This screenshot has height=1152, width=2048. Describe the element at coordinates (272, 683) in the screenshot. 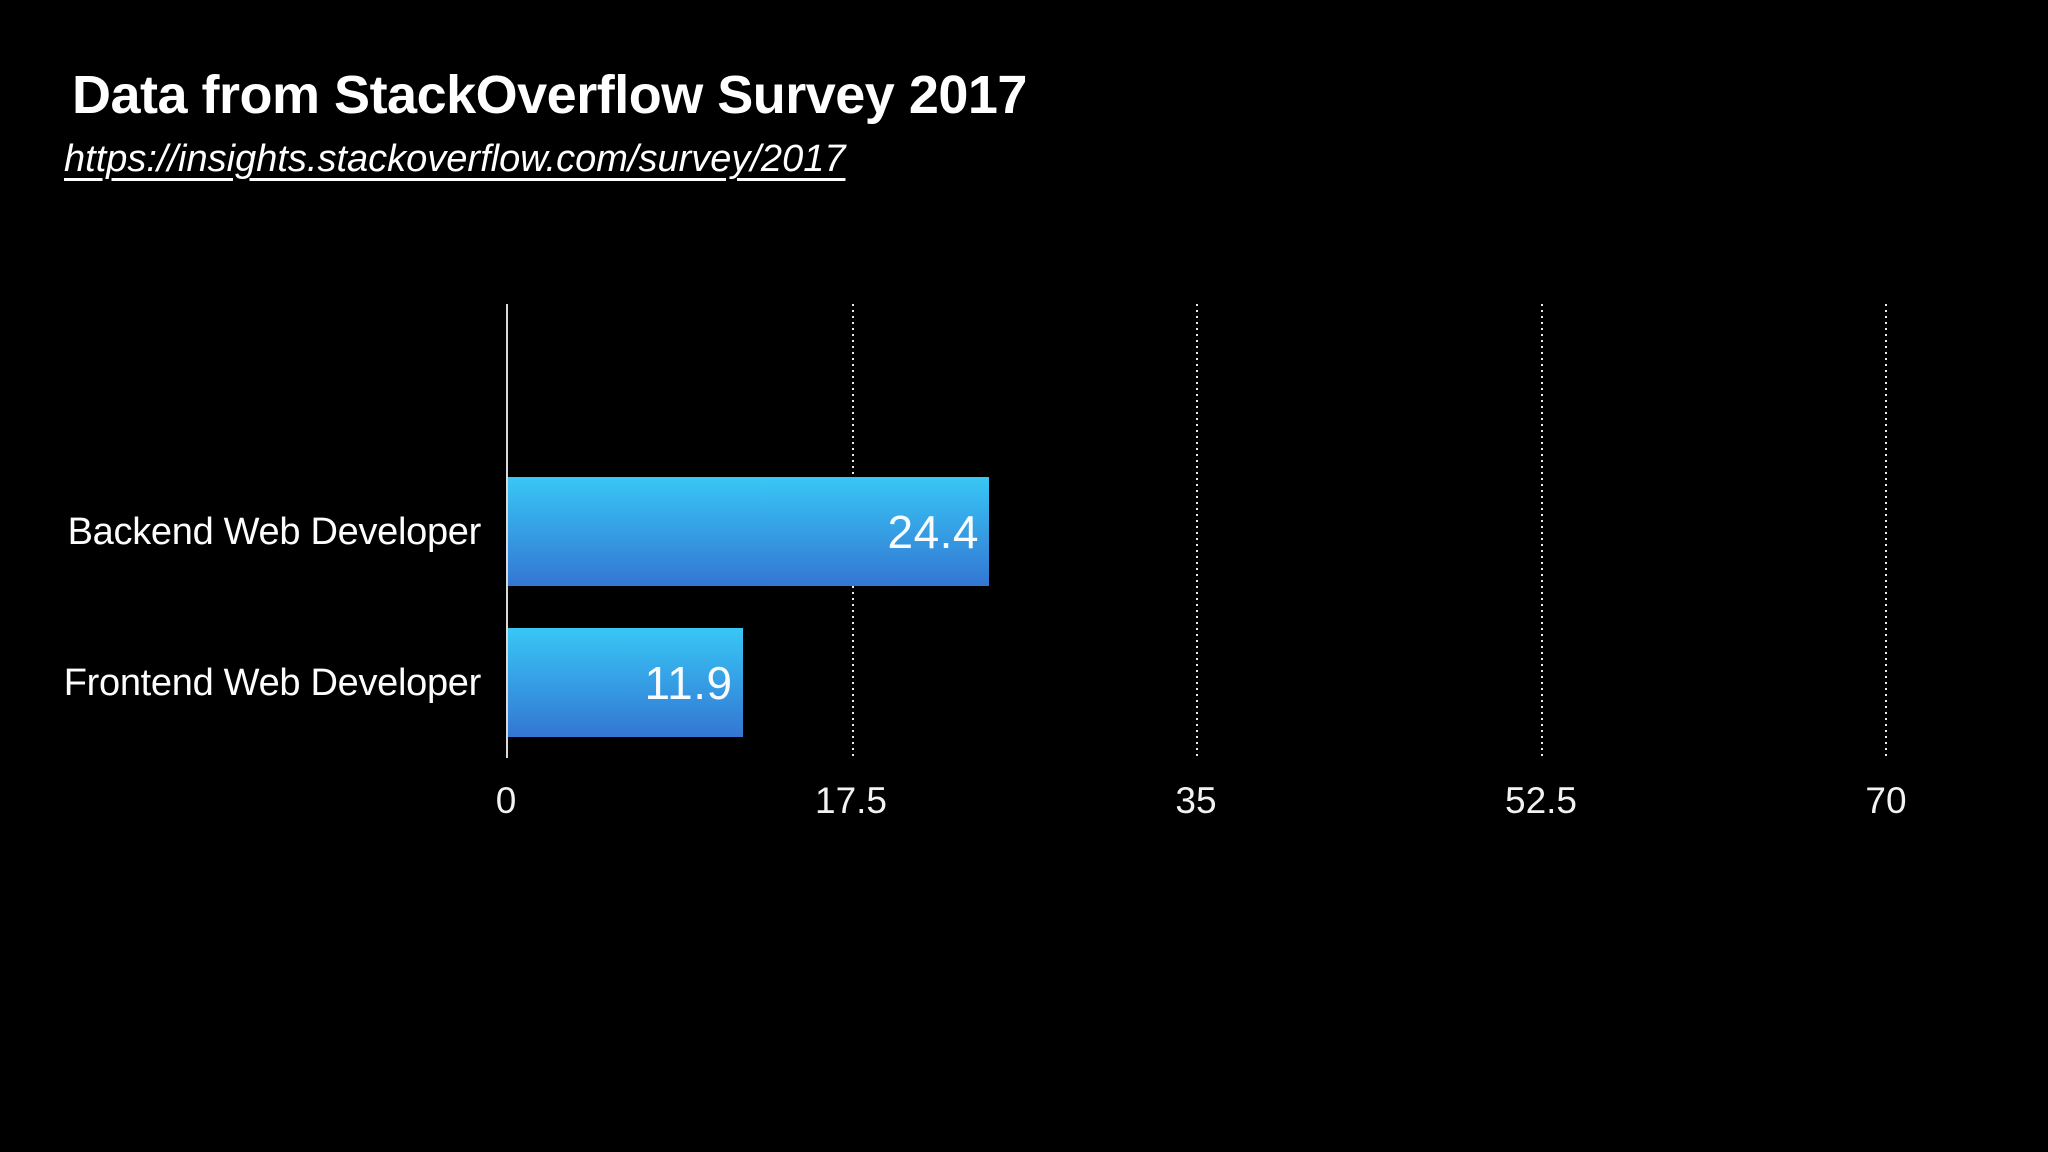

I see `category-label-frontend: Frontend Web Developer` at that location.